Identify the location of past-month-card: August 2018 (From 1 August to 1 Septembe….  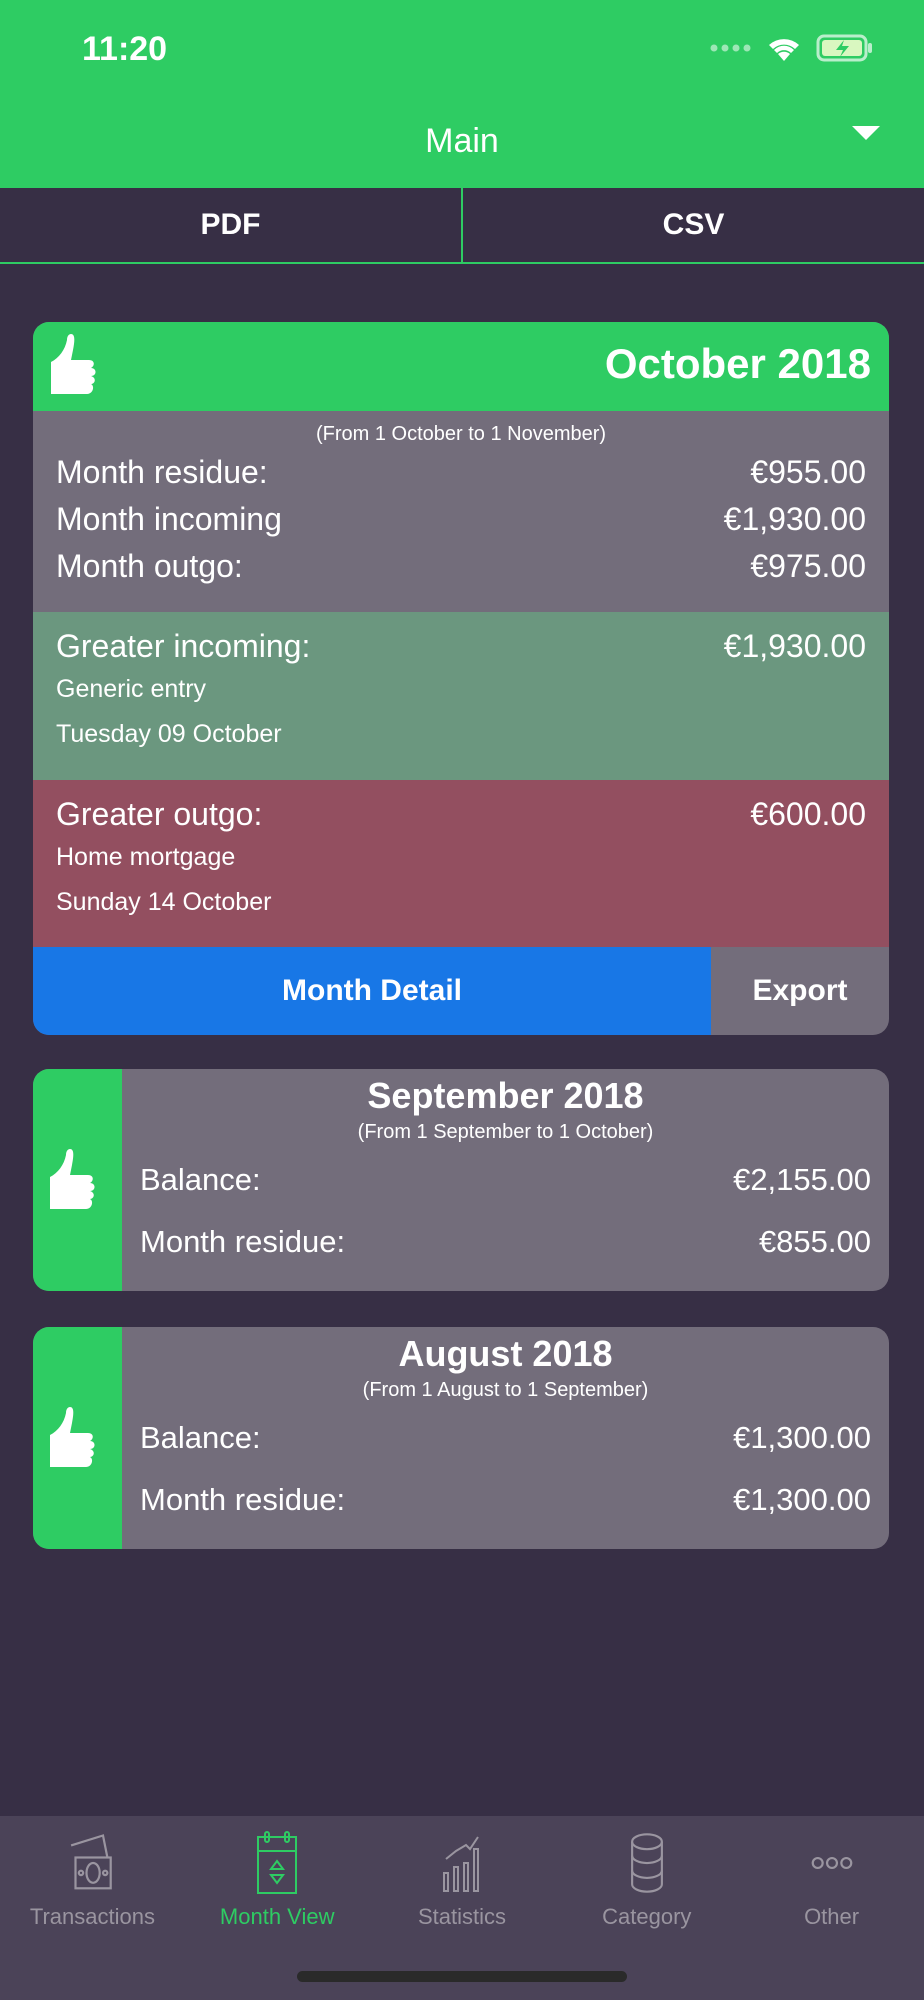
(461, 1438).